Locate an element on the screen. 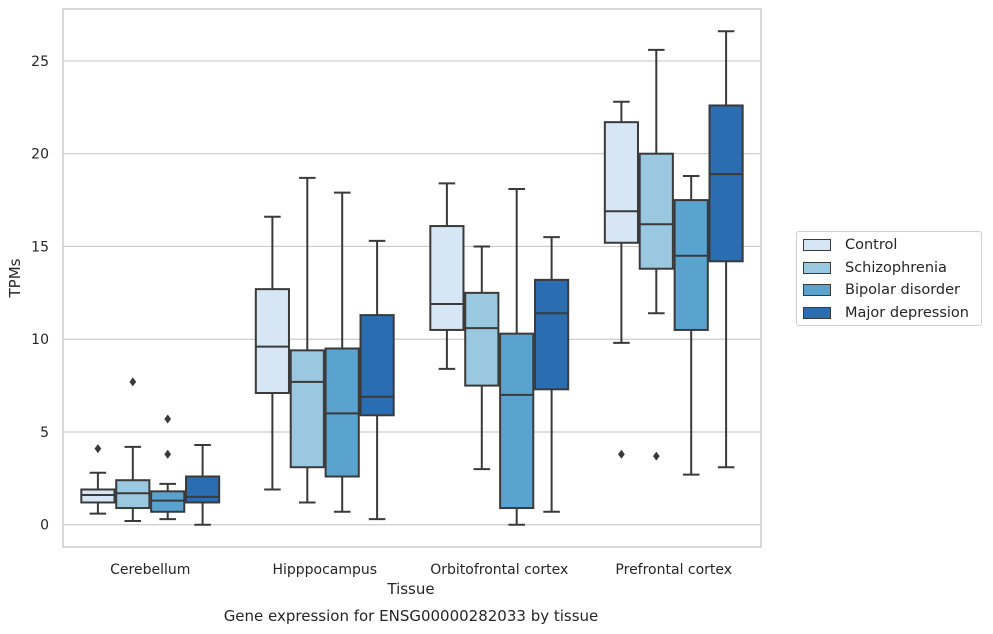  legend-item: Bipolar disorder is located at coordinates (881, 290).